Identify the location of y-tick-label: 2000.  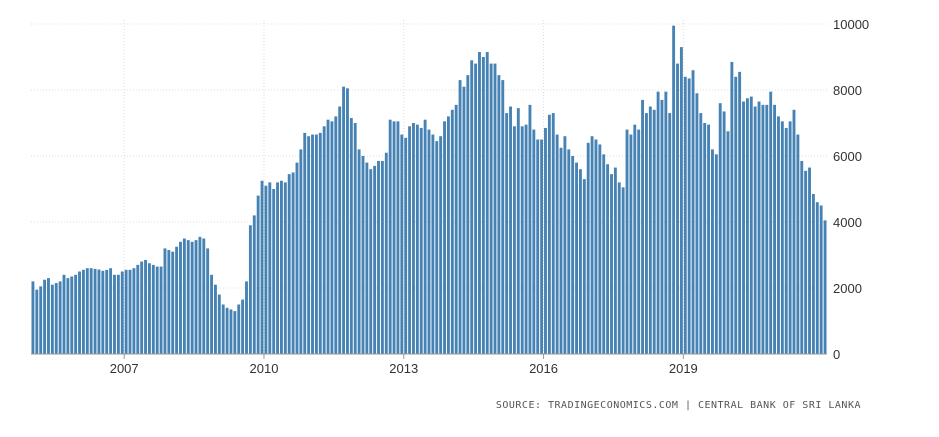
(847, 288).